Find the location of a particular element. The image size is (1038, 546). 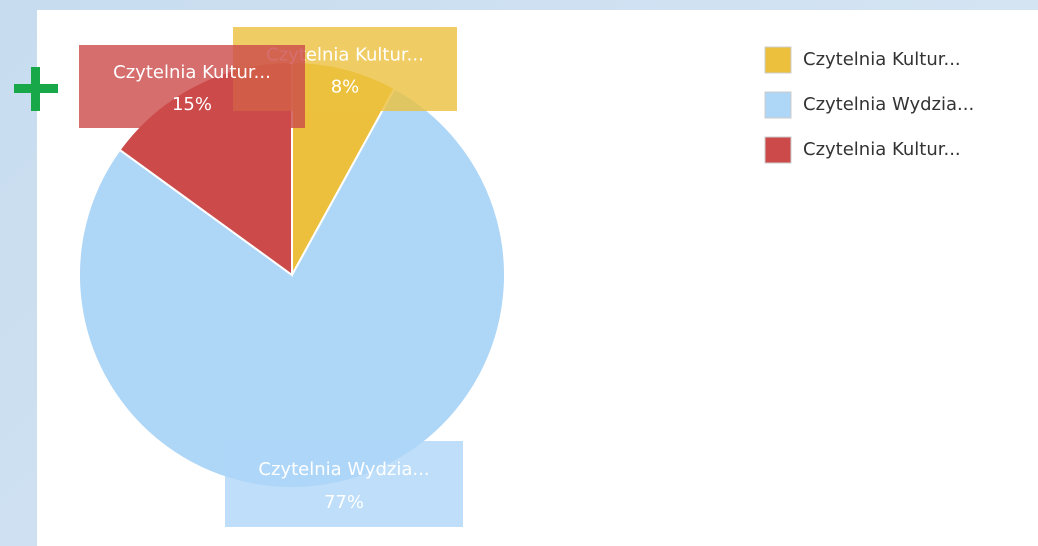

data-label-value: 77% is located at coordinates (344, 502).